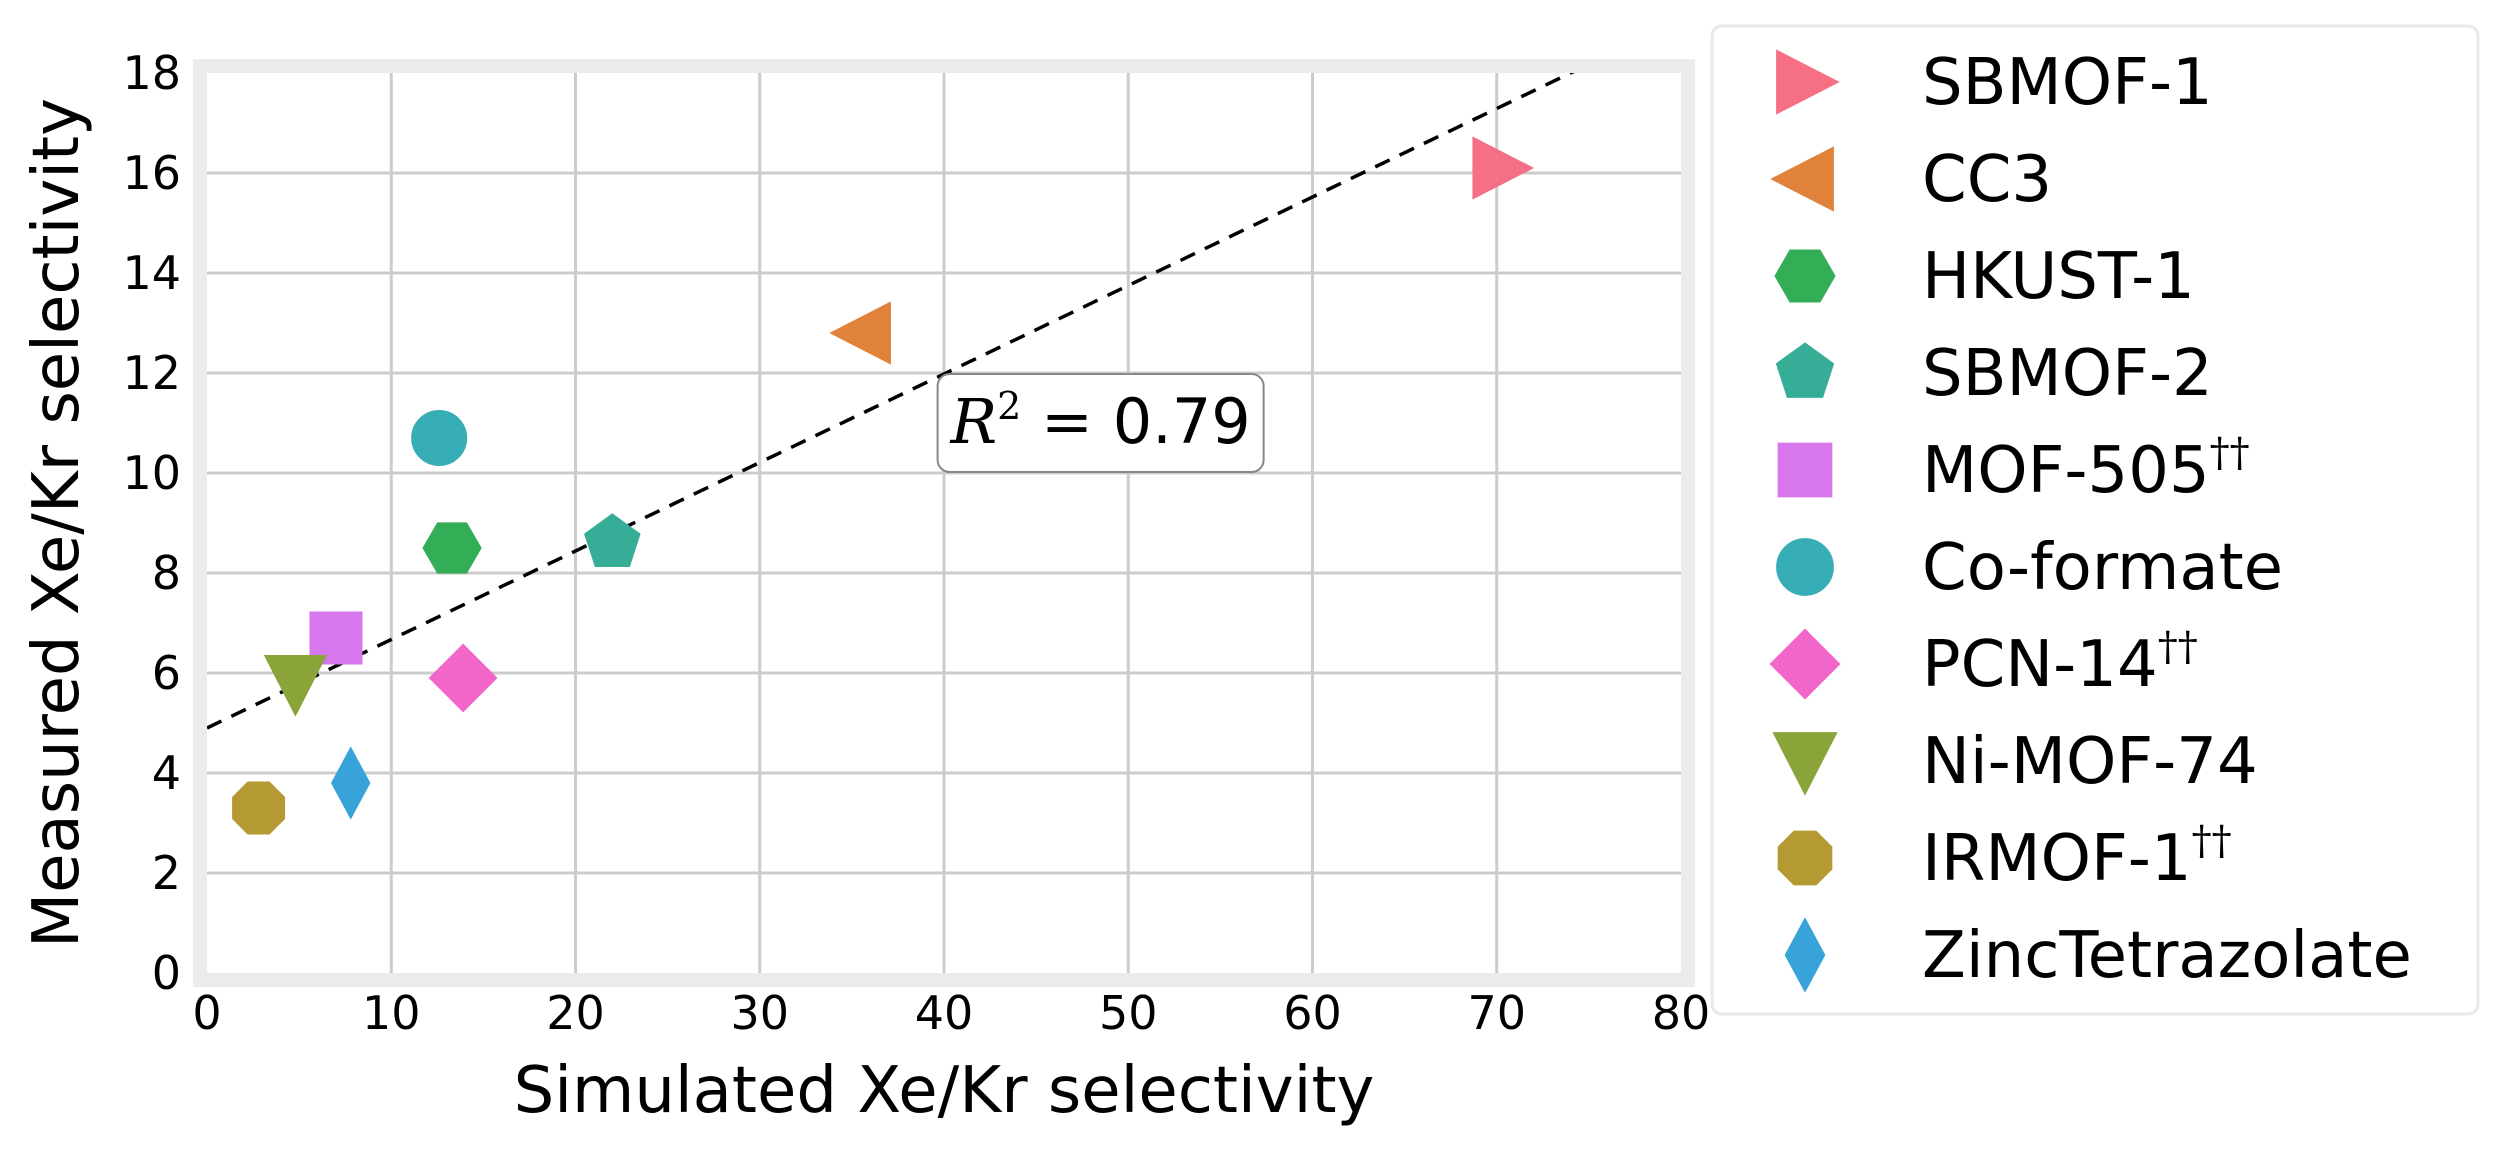  I want to click on x-tick-label: 50, so click(1128, 1013).